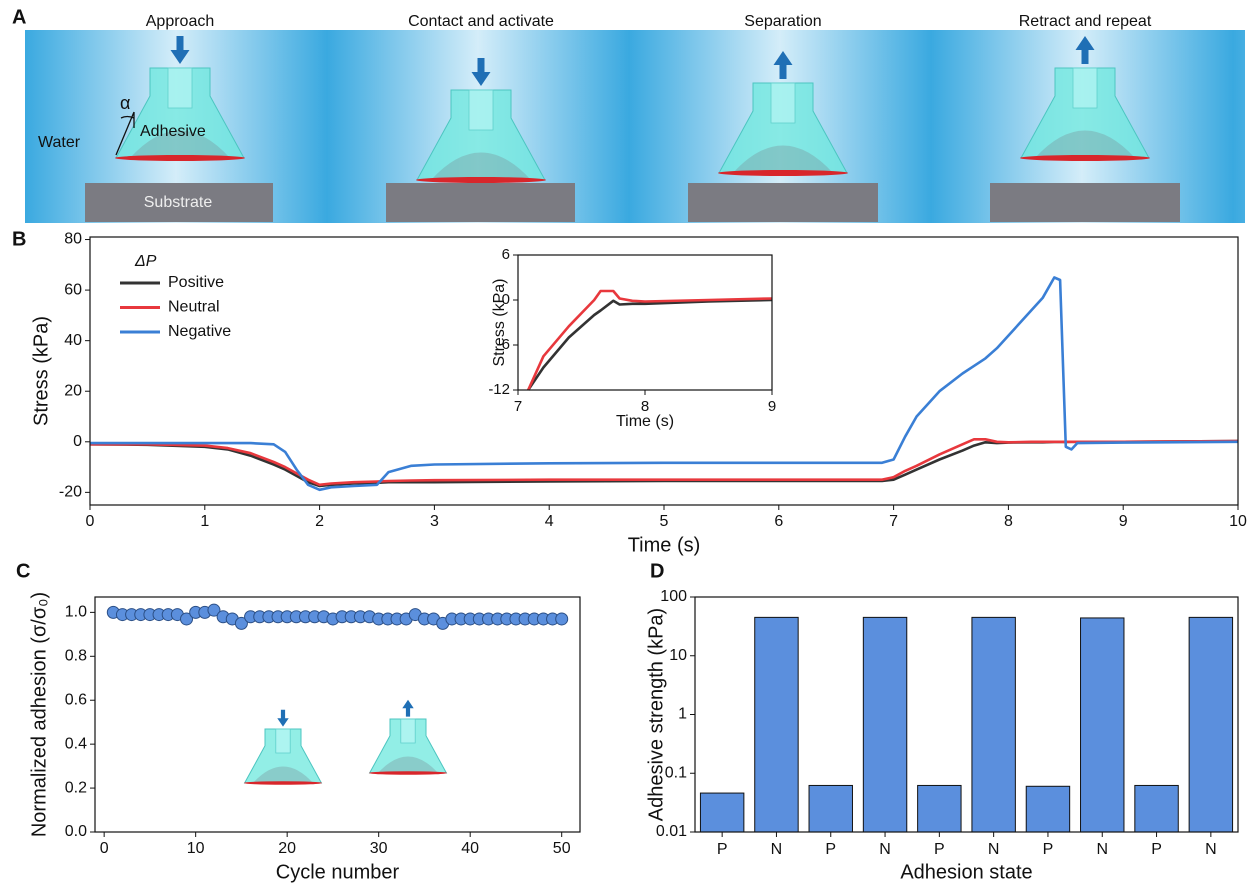  What do you see at coordinates (73, 340) in the screenshot?
I see `y-tick-label: 40` at bounding box center [73, 340].